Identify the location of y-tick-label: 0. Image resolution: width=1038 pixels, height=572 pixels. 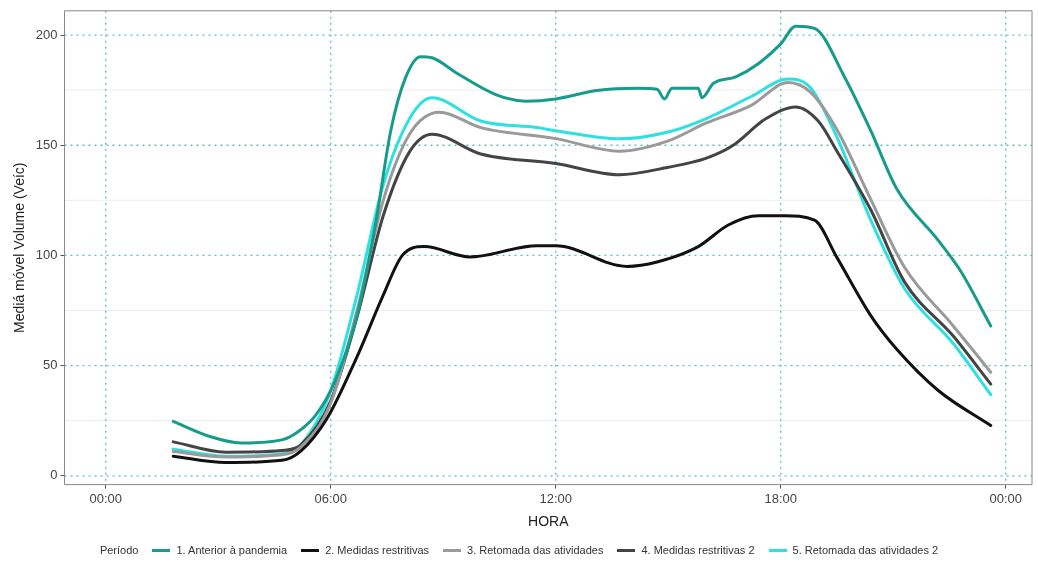
(54, 475).